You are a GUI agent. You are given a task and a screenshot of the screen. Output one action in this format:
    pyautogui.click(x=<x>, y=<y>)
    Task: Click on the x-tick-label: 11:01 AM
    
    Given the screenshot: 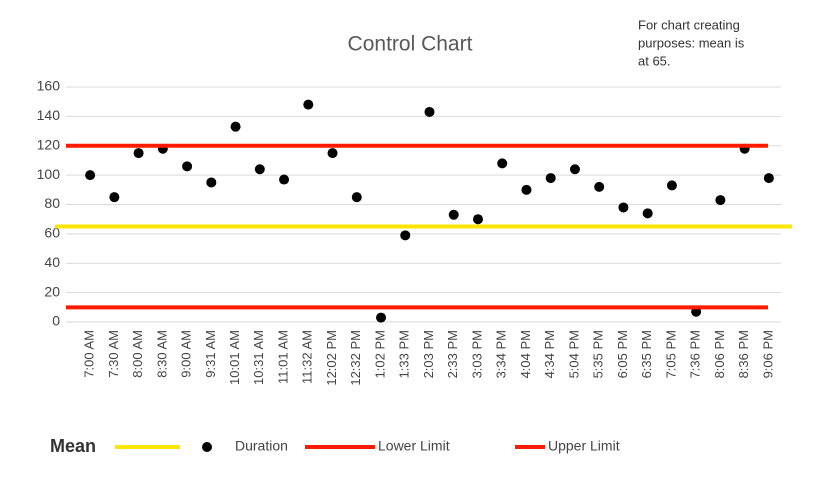 What is the action you would take?
    pyautogui.click(x=282, y=357)
    